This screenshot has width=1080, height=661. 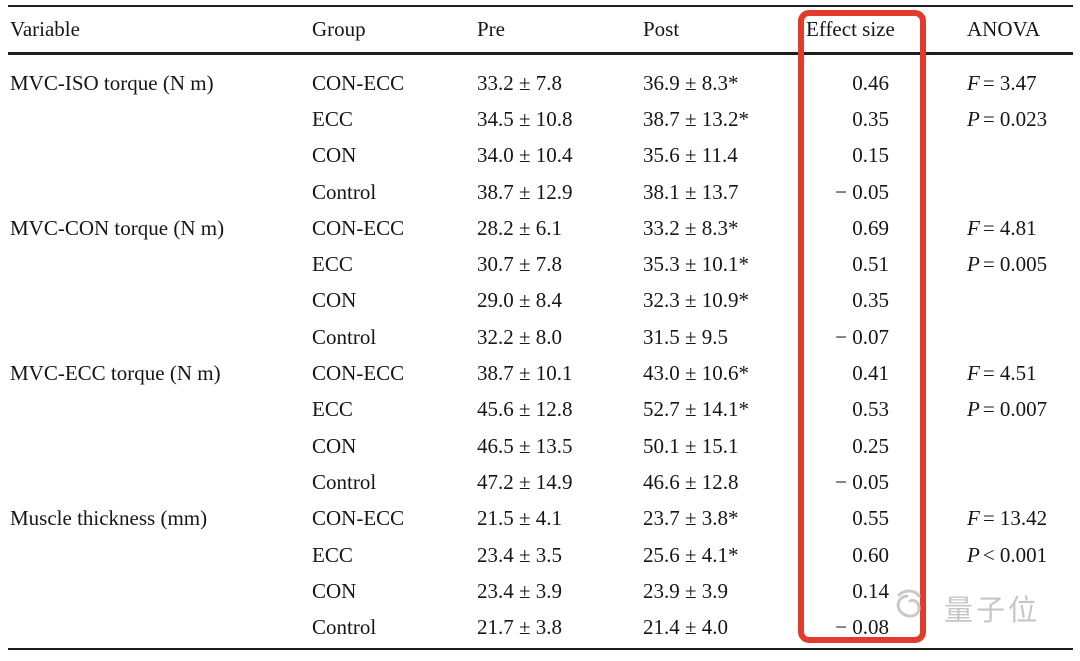 What do you see at coordinates (1015, 118) in the screenshot?
I see `anova-p-value: = 0.023` at bounding box center [1015, 118].